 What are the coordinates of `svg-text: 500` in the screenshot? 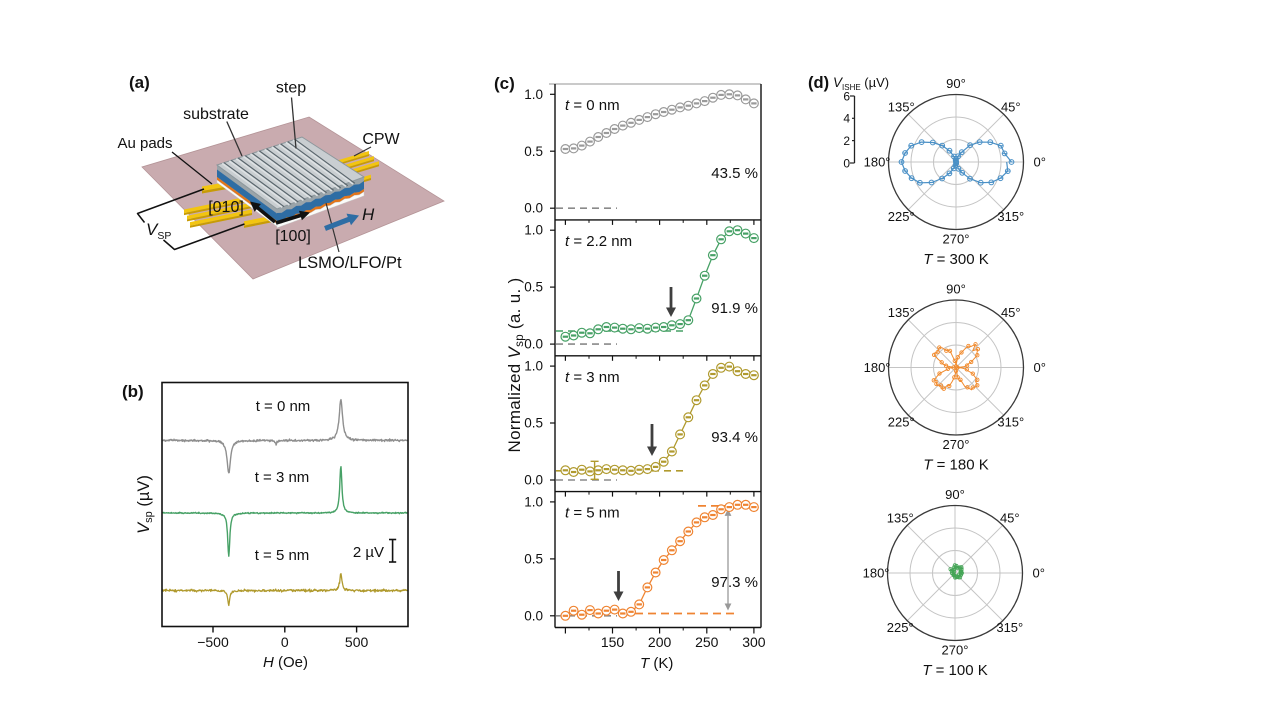 It's located at (357, 642).